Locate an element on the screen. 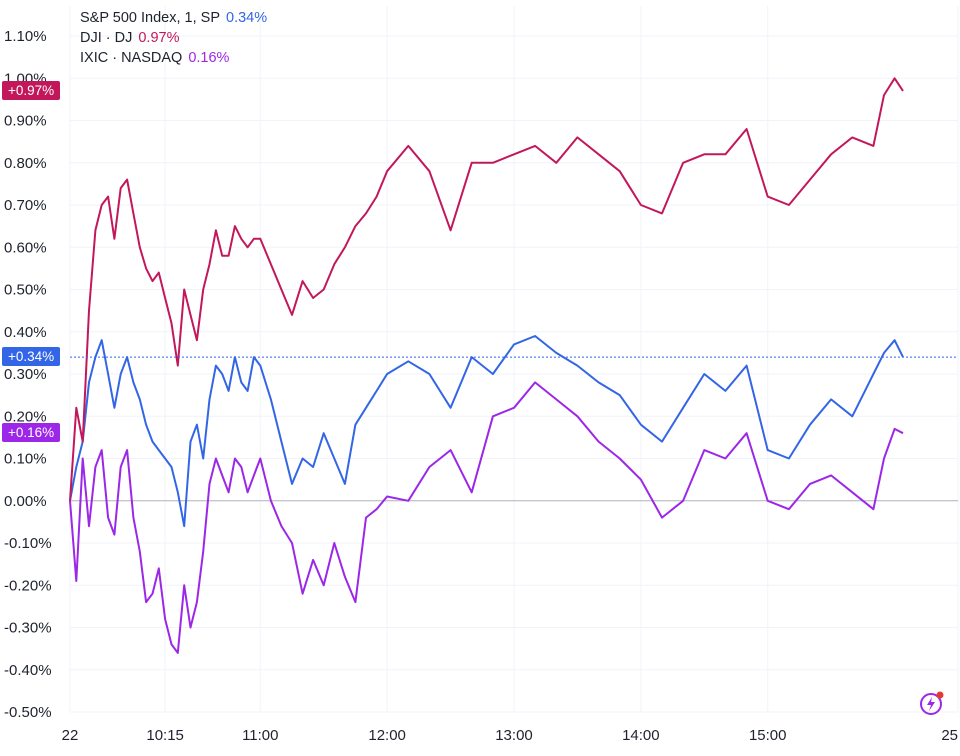  y-tick-label: 0.90% is located at coordinates (25, 121).